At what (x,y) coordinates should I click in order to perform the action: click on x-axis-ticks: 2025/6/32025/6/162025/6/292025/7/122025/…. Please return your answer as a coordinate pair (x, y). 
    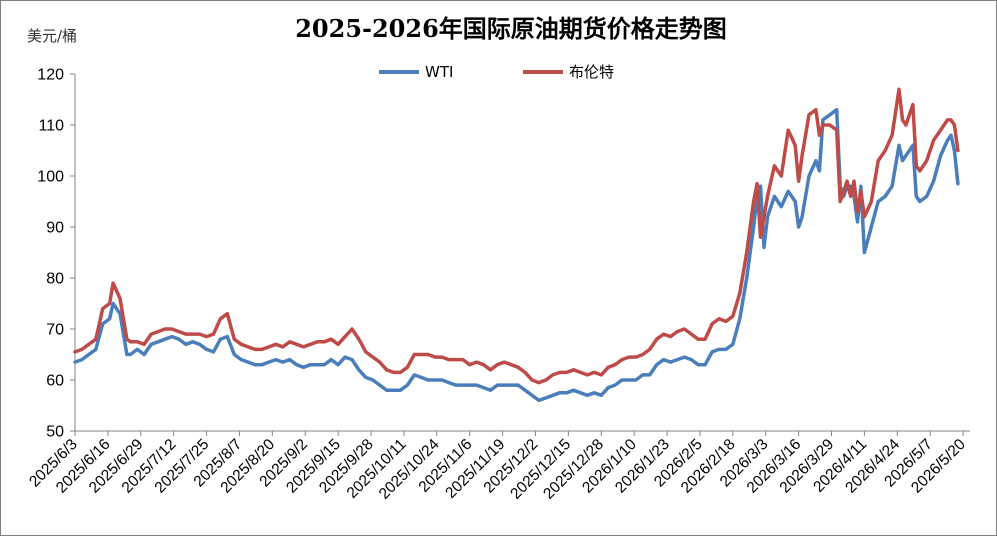
    Looking at the image, I should click on (497, 467).